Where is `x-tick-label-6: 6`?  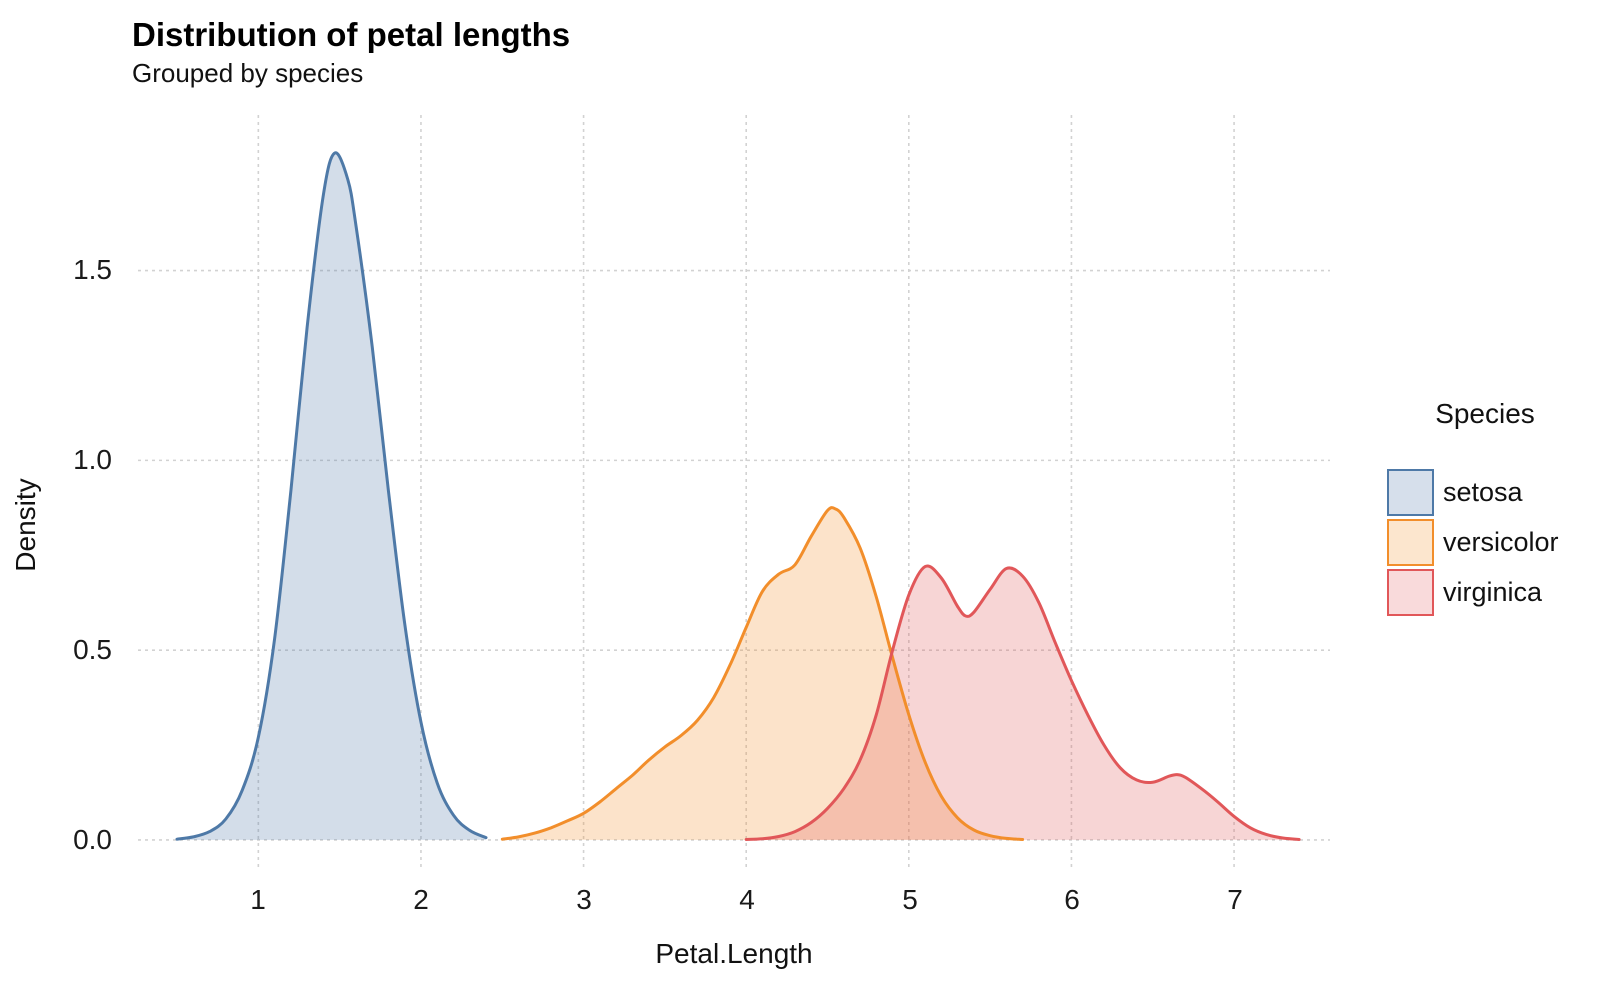 x-tick-label-6: 6 is located at coordinates (1072, 899).